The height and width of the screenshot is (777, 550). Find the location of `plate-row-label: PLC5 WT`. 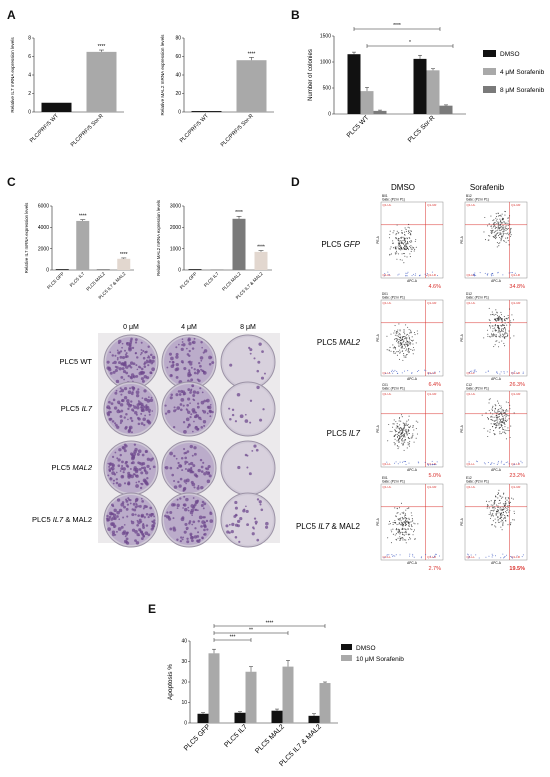

plate-row-label: PLC5 WT is located at coordinates (75, 361).